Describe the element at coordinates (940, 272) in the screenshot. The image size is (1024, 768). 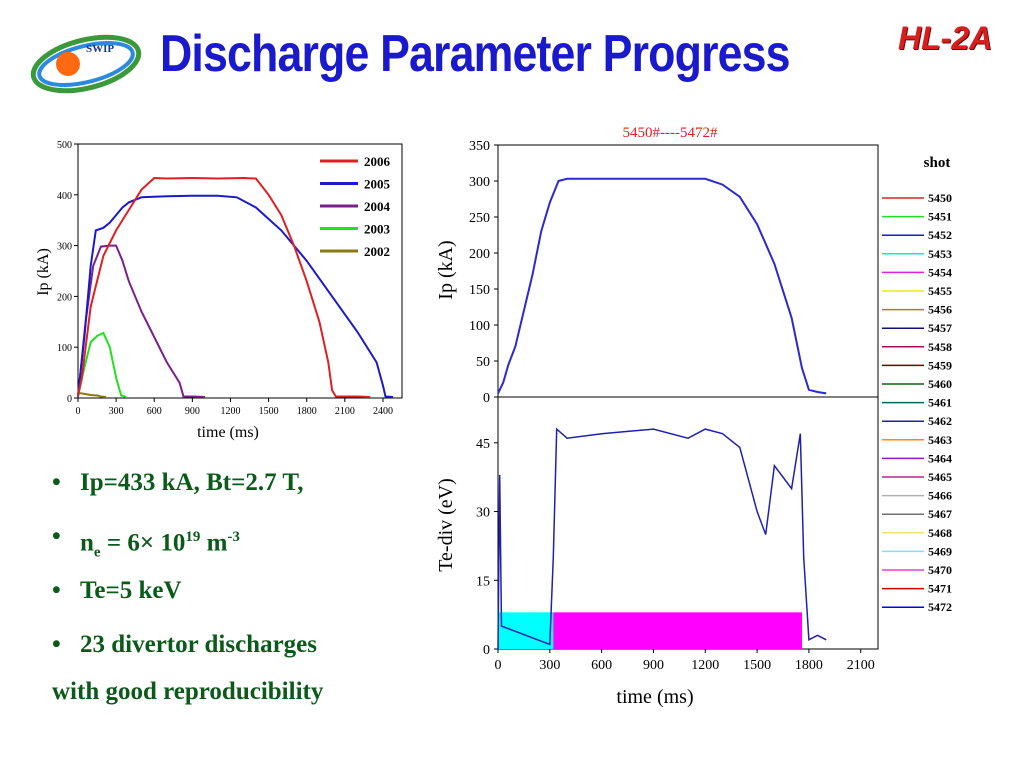
I see `legend-label: 5454` at that location.